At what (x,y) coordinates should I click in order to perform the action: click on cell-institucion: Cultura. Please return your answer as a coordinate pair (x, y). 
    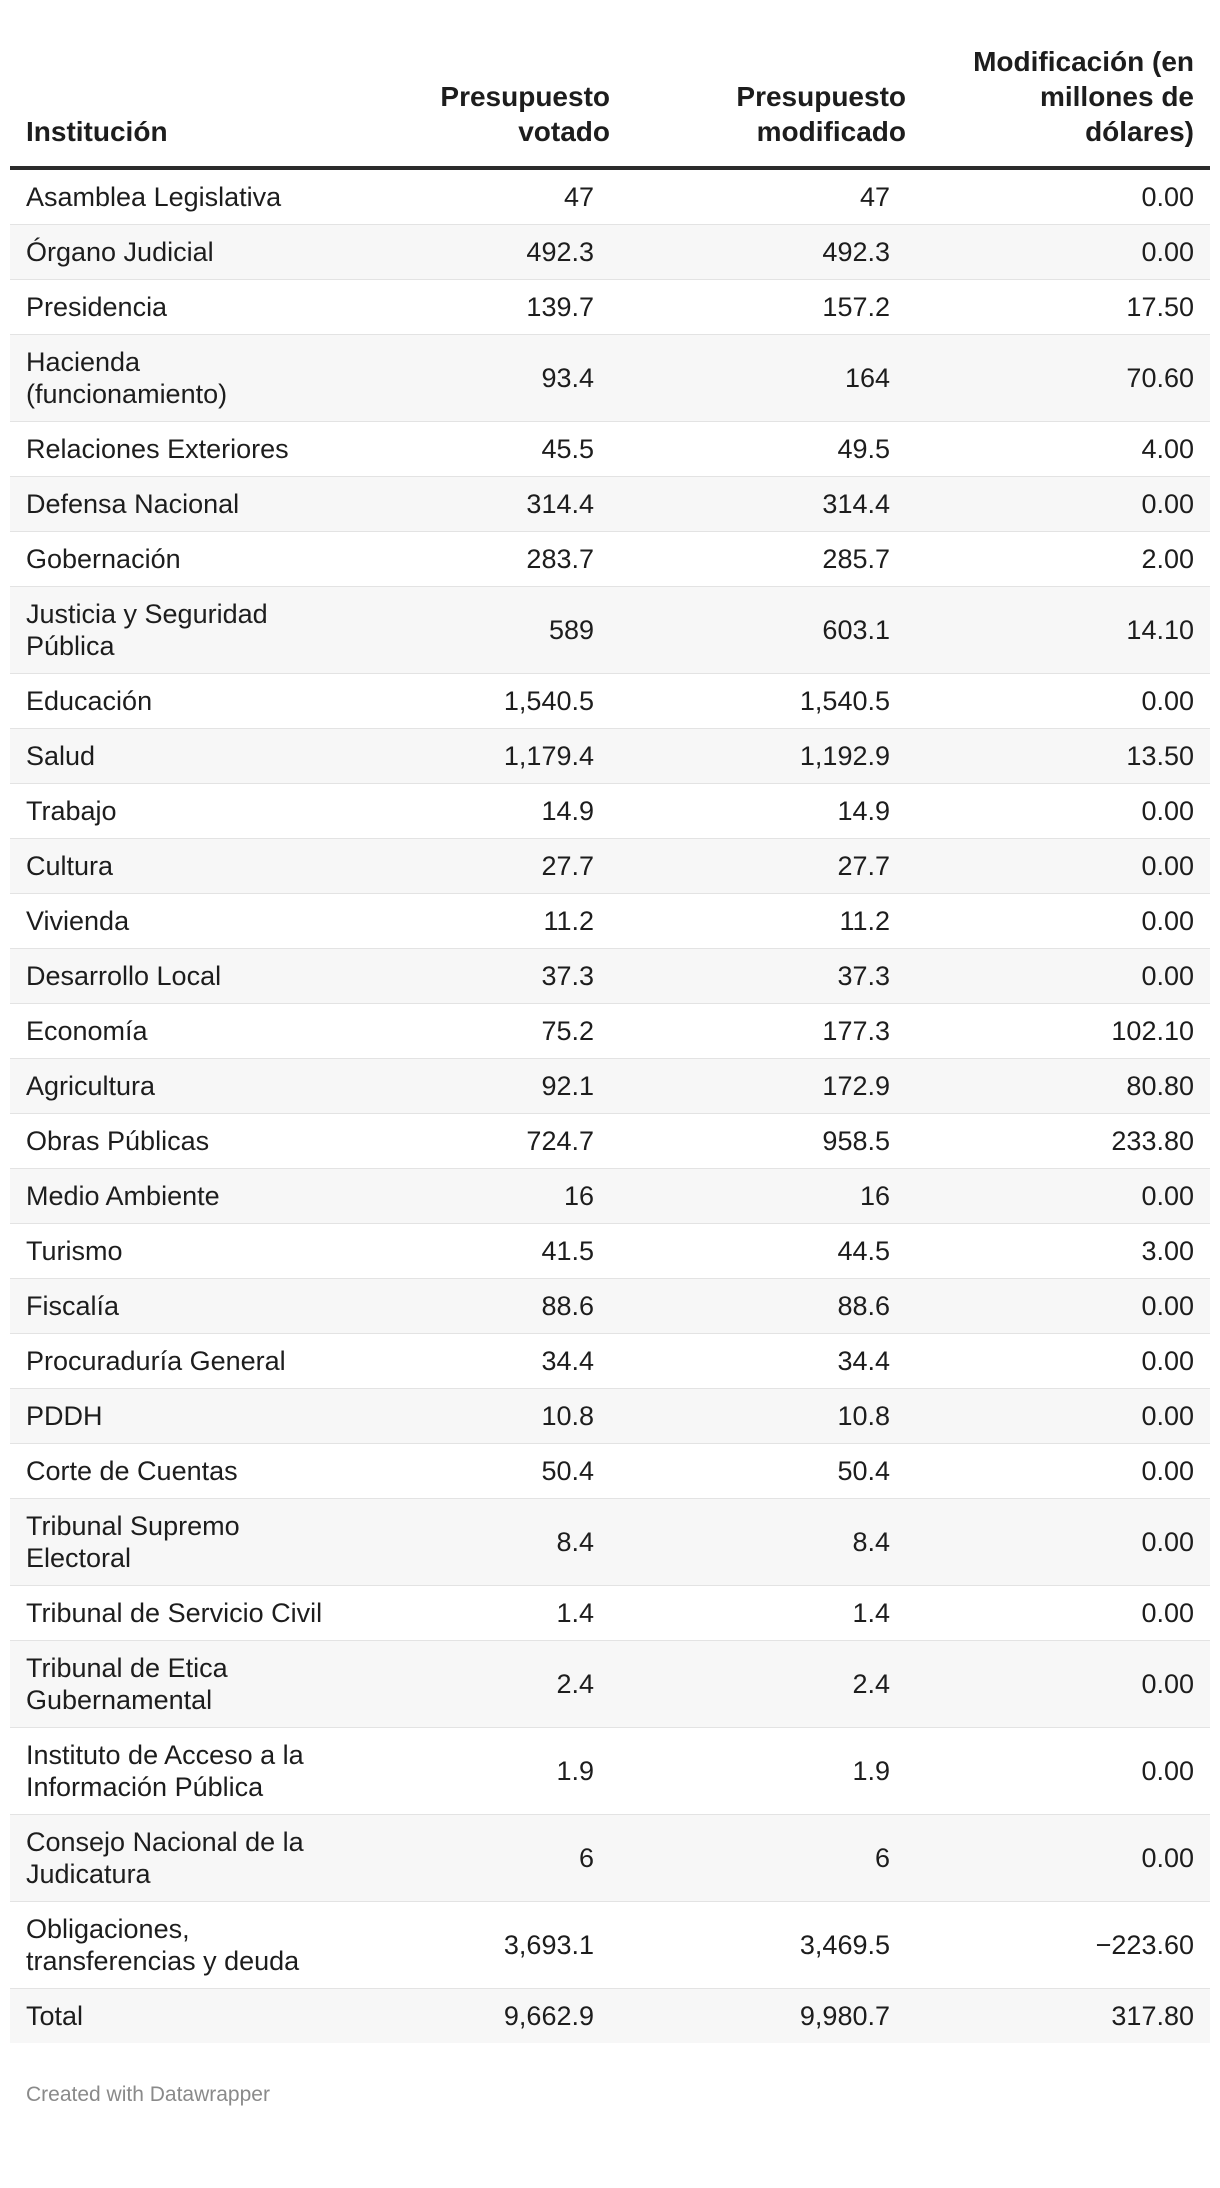
    Looking at the image, I should click on (200, 866).